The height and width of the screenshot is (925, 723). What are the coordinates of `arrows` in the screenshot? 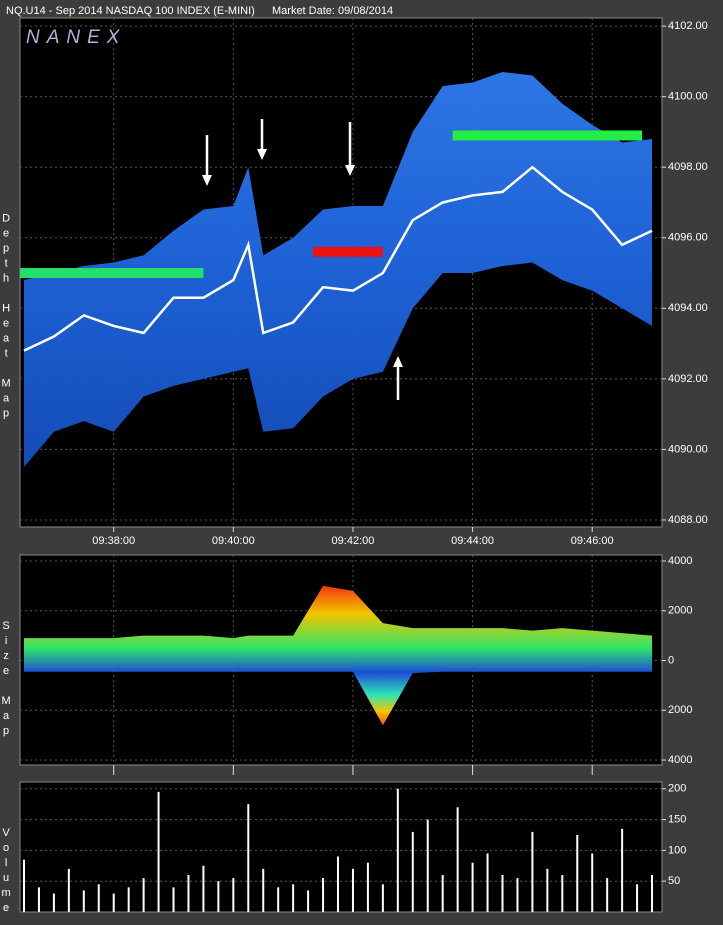 It's located at (302, 259).